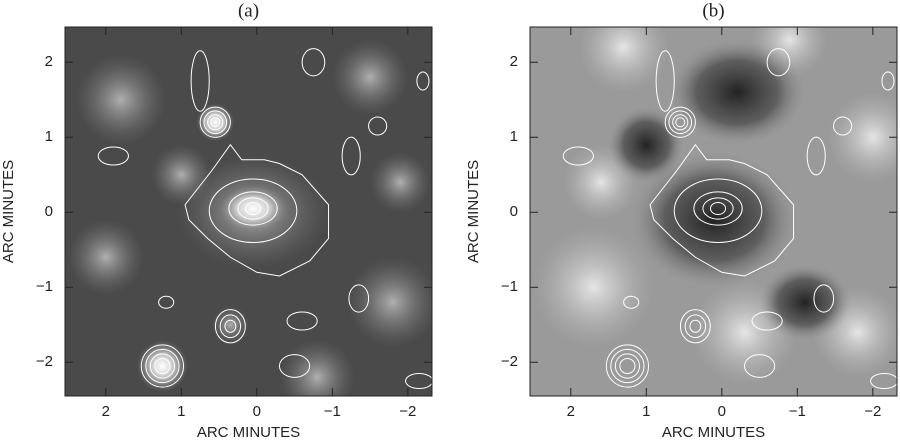 The image size is (900, 441). Describe the element at coordinates (646, 411) in the screenshot. I see `x-tick-label: 1` at that location.